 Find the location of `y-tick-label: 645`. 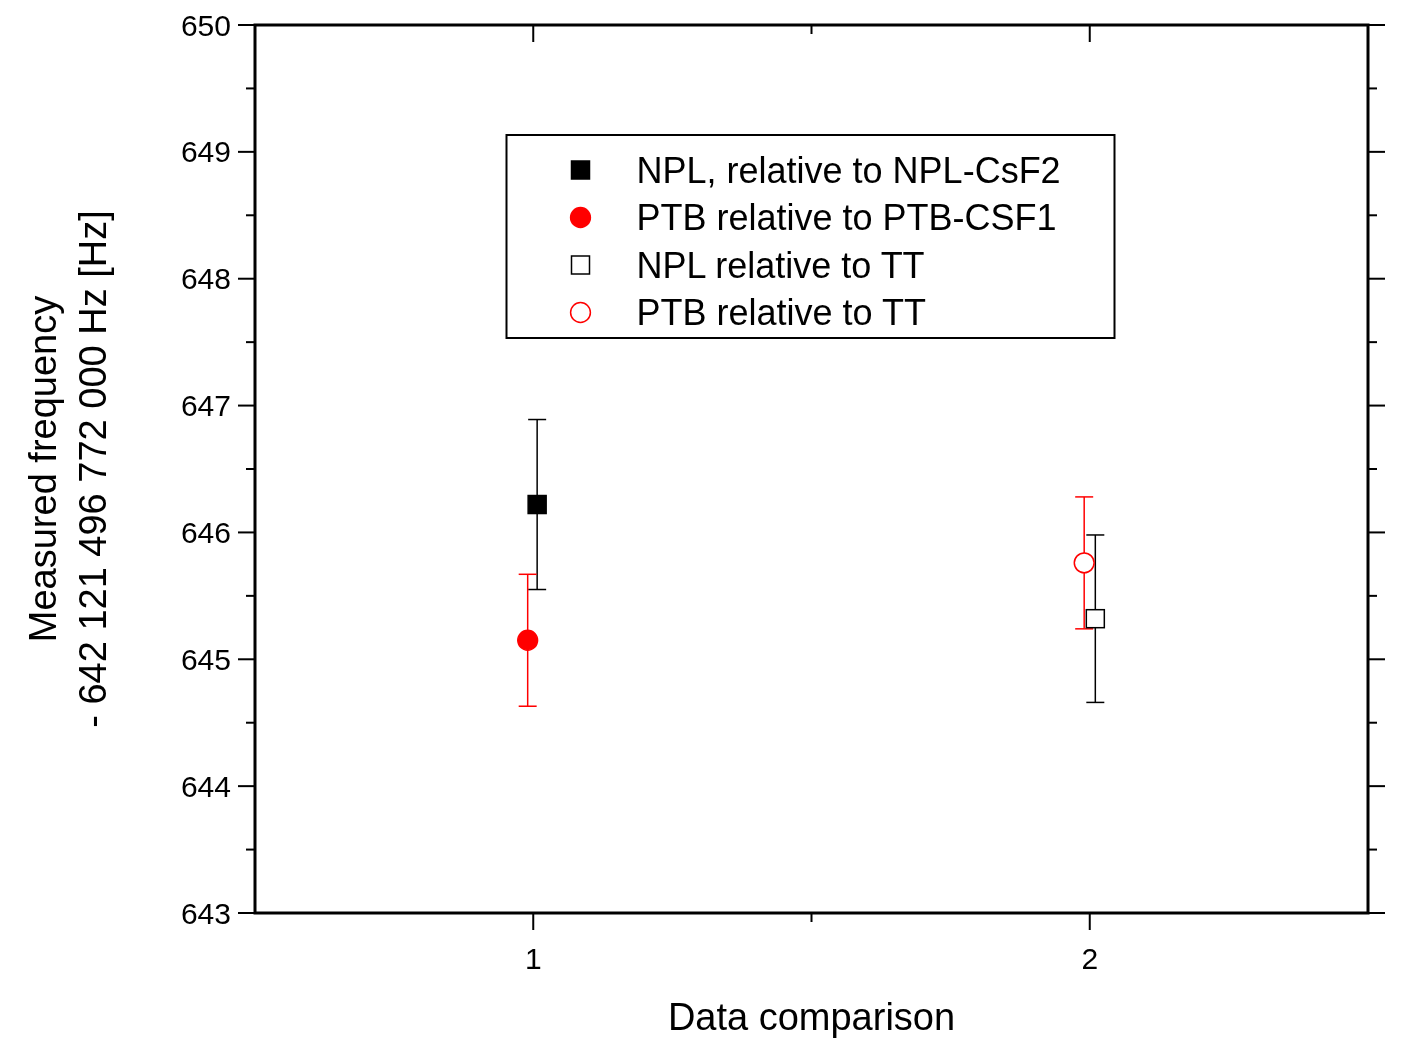

y-tick-label: 645 is located at coordinates (205, 659).